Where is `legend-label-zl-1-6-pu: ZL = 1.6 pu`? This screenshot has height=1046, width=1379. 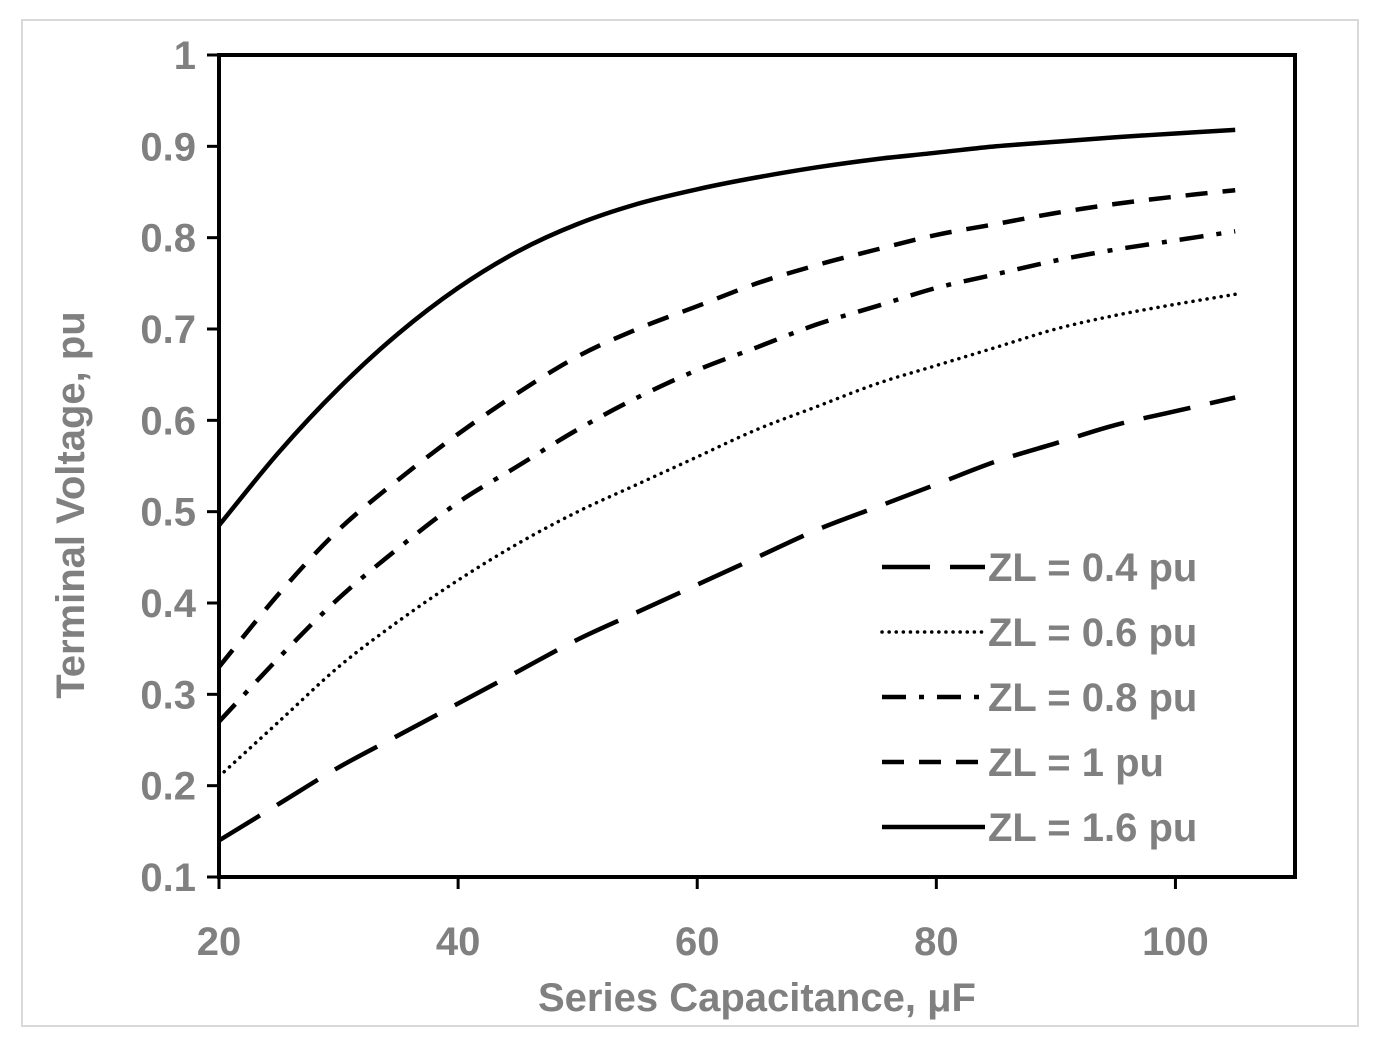
legend-label-zl-1-6-pu: ZL = 1.6 pu is located at coordinates (1092, 828).